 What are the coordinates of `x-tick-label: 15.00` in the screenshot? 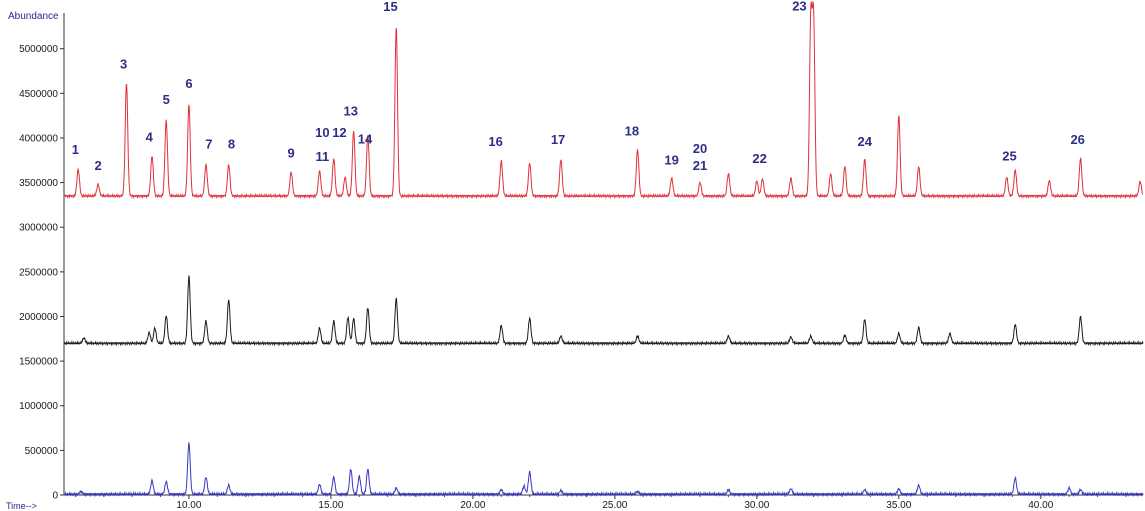 It's located at (330, 505).